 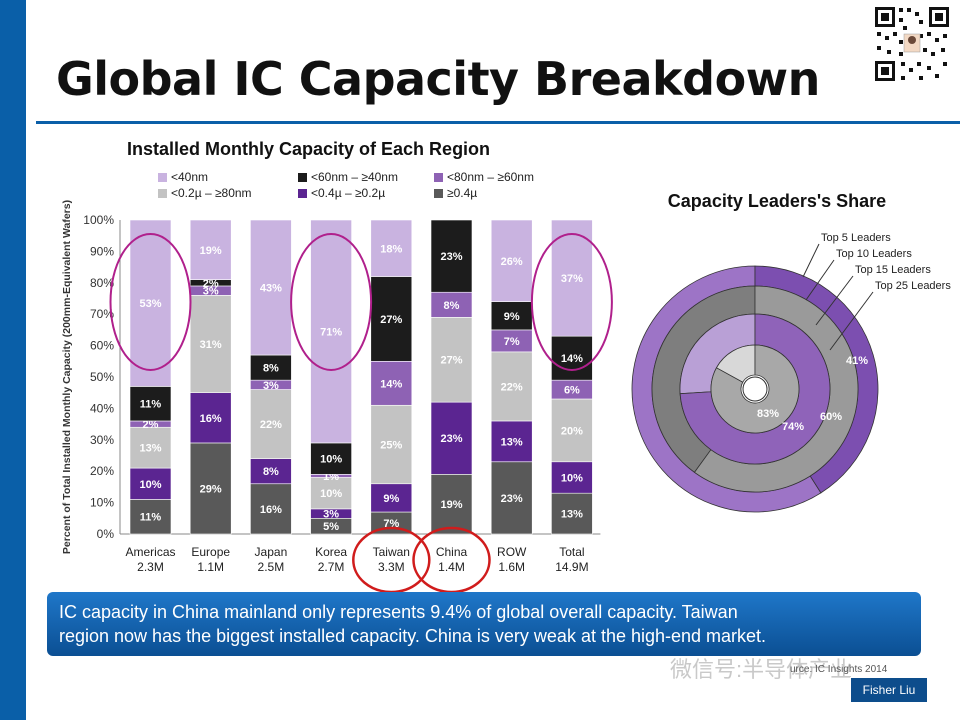 I want to click on bar-data-label: 22%, so click(x=271, y=425).